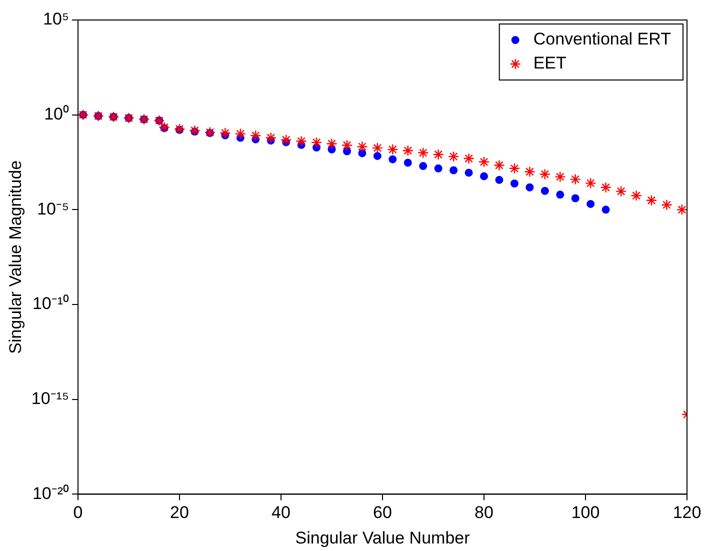  I want to click on legend-label: Conventional ERT, so click(602, 39).